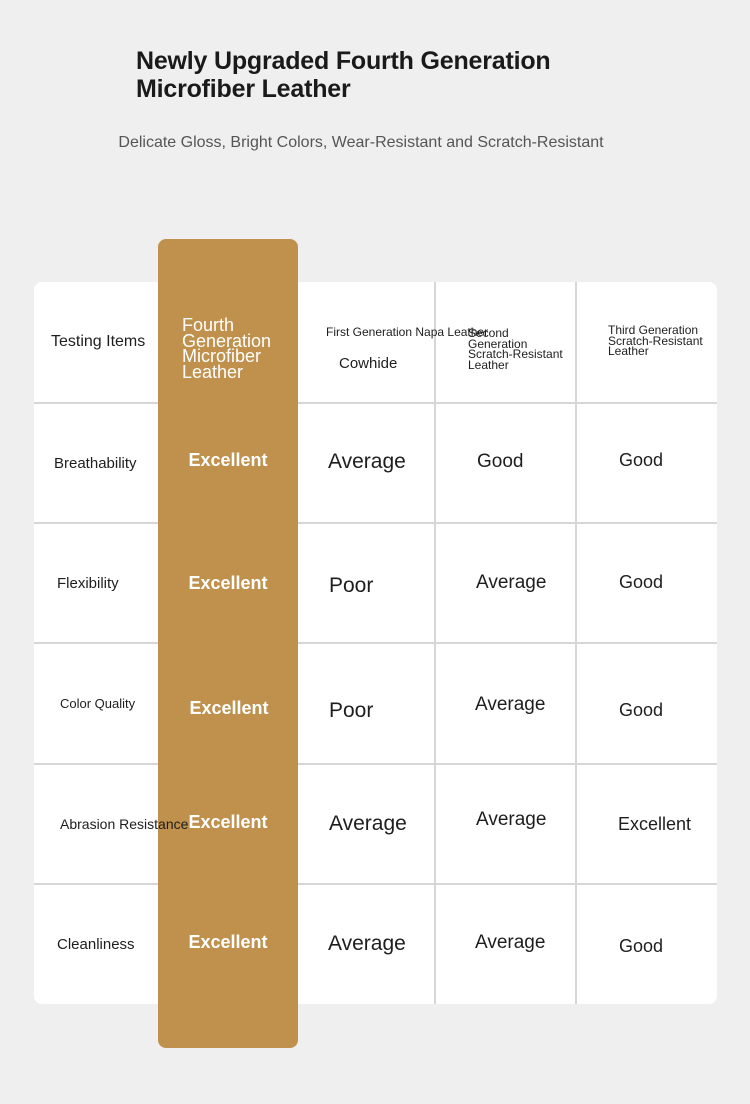 The image size is (750, 1104). Describe the element at coordinates (97, 703) in the screenshot. I see `row-item-label: Color Quality` at that location.